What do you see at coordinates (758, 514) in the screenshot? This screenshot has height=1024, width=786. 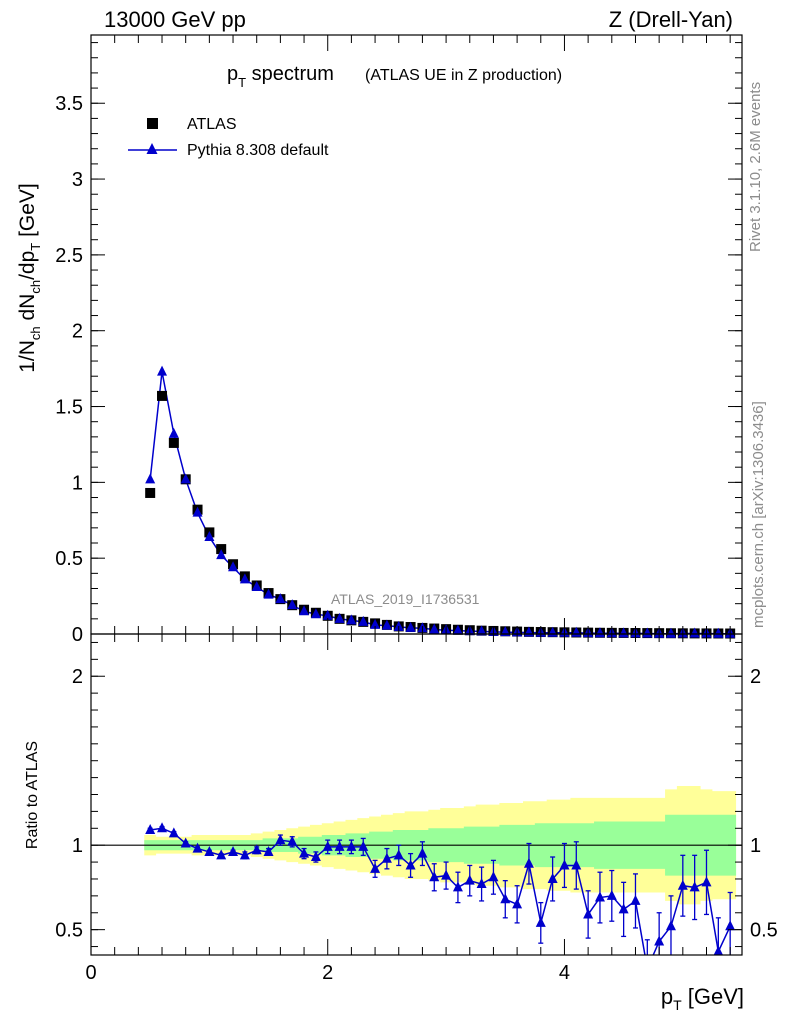 I see `mcplots-label: mcplots.cern.ch [arXiv:1306.3436]` at bounding box center [758, 514].